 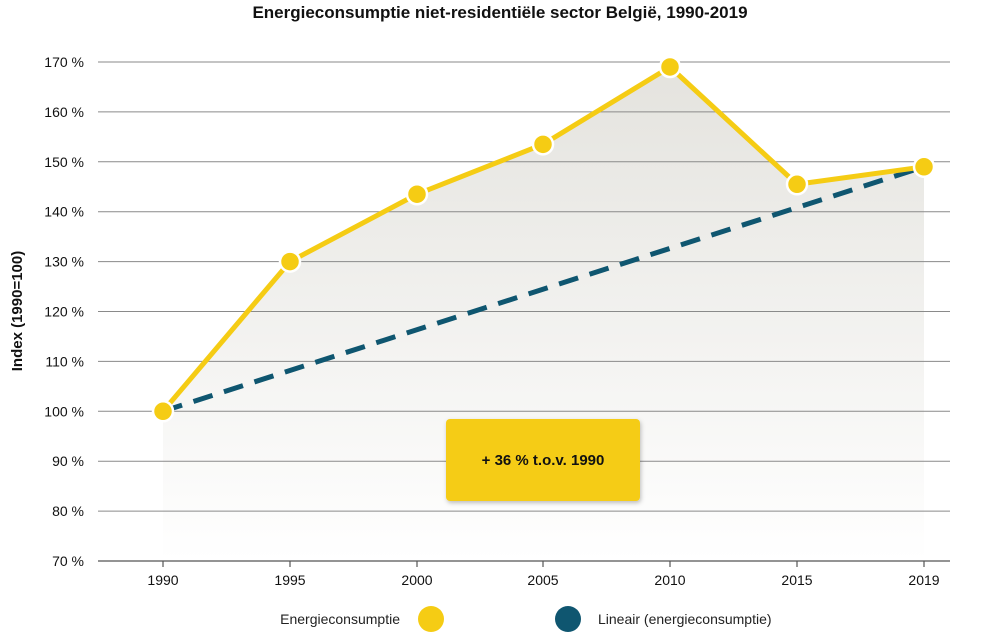 What do you see at coordinates (162, 580) in the screenshot?
I see `x-tick-label: 1990` at bounding box center [162, 580].